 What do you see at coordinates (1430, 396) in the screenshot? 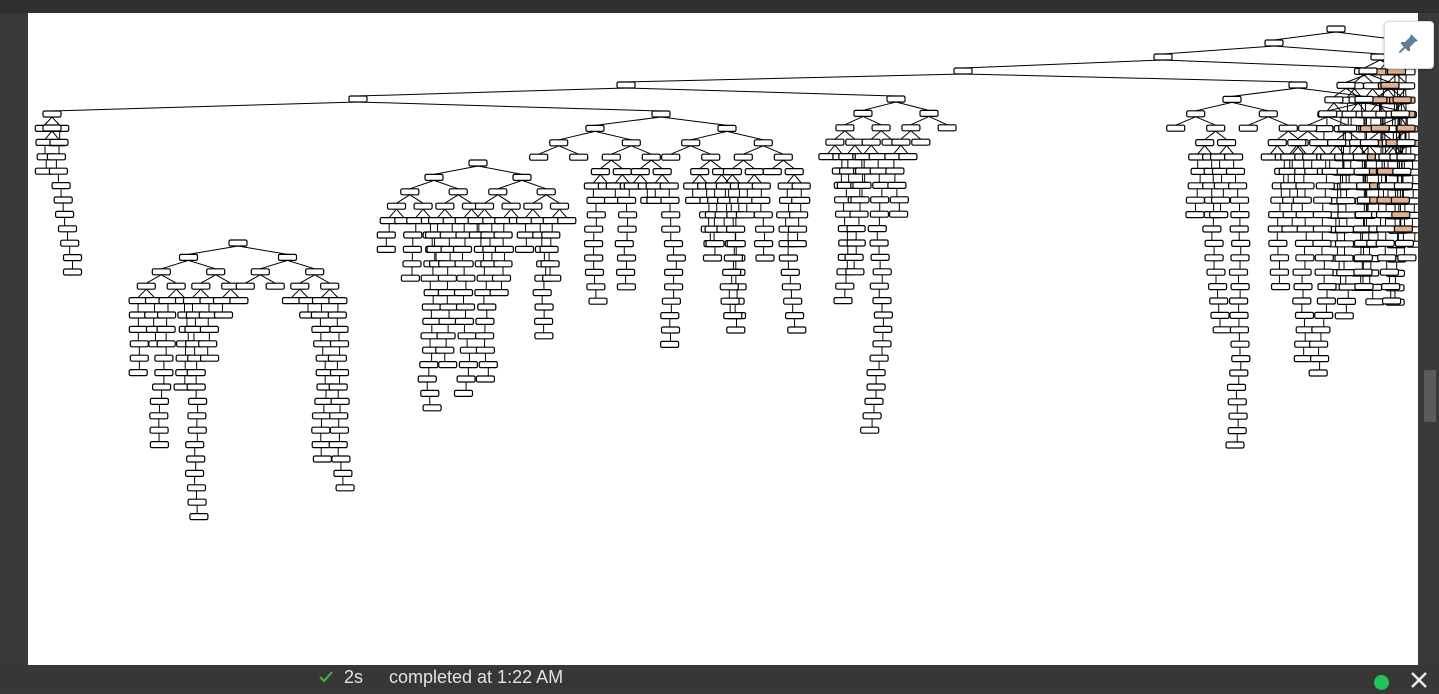
I see `scrollbar-thumb` at bounding box center [1430, 396].